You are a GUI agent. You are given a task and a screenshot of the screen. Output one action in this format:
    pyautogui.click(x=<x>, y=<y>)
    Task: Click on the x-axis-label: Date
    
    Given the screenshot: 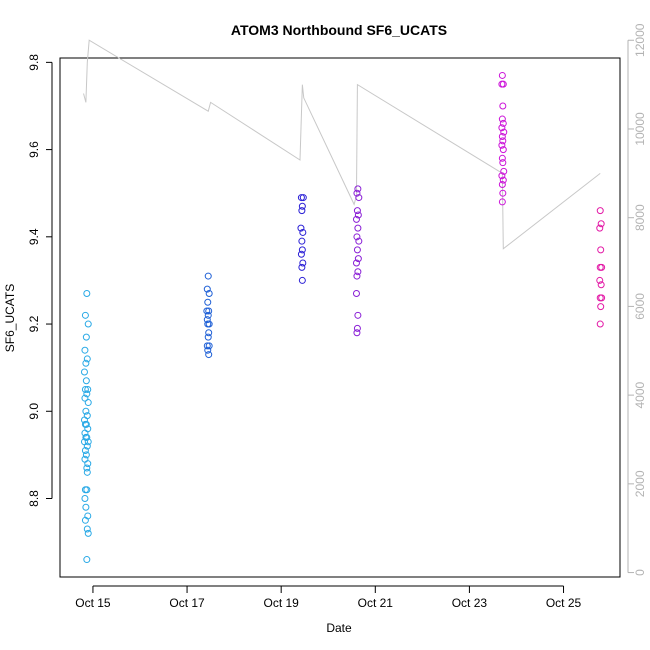 What is the action you would take?
    pyautogui.click(x=339, y=628)
    